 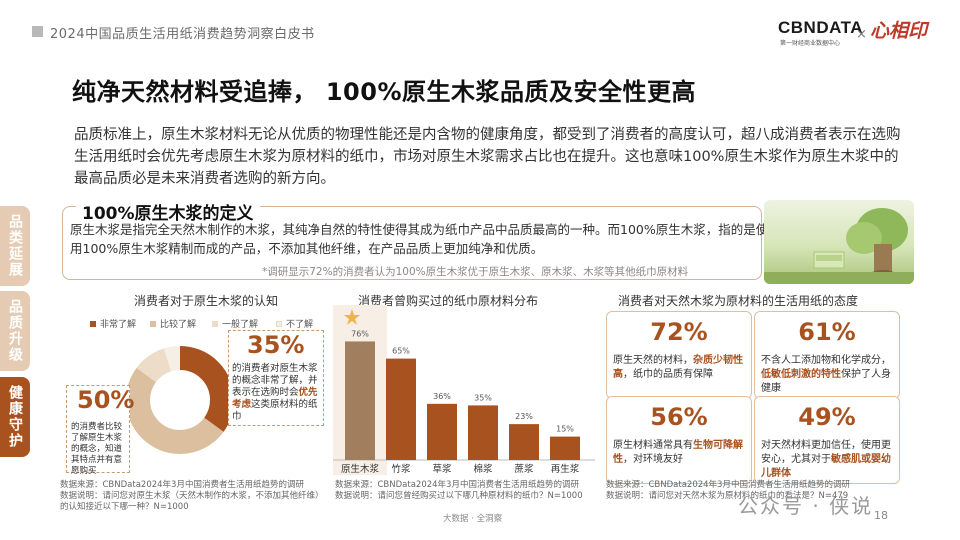 I want to click on bar-value-label: 15%, so click(x=565, y=429).